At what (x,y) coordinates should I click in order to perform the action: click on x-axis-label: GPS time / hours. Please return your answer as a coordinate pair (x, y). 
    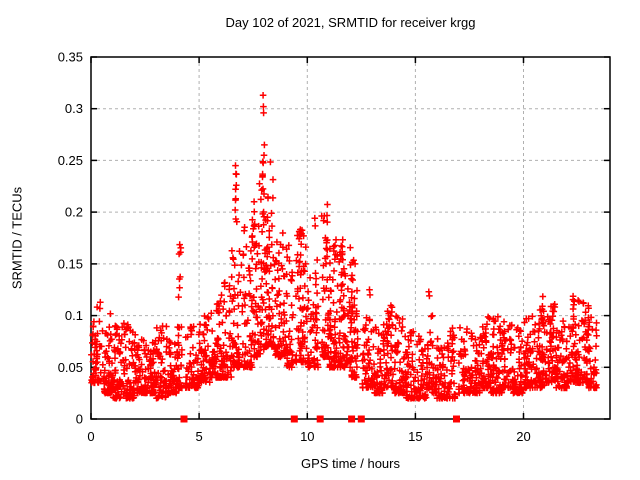
    Looking at the image, I should click on (350, 463).